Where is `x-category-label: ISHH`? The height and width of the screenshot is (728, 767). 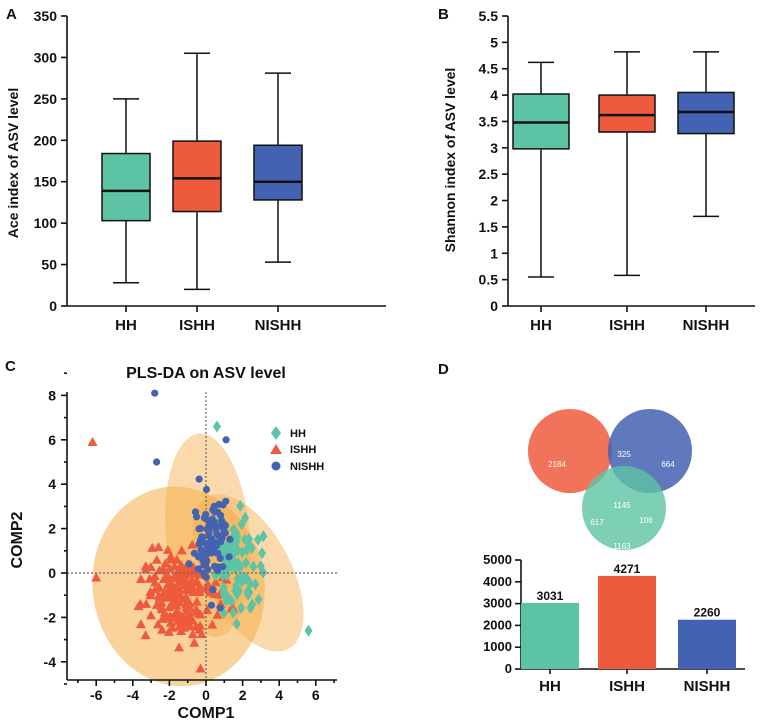 x-category-label: ISHH is located at coordinates (197, 325).